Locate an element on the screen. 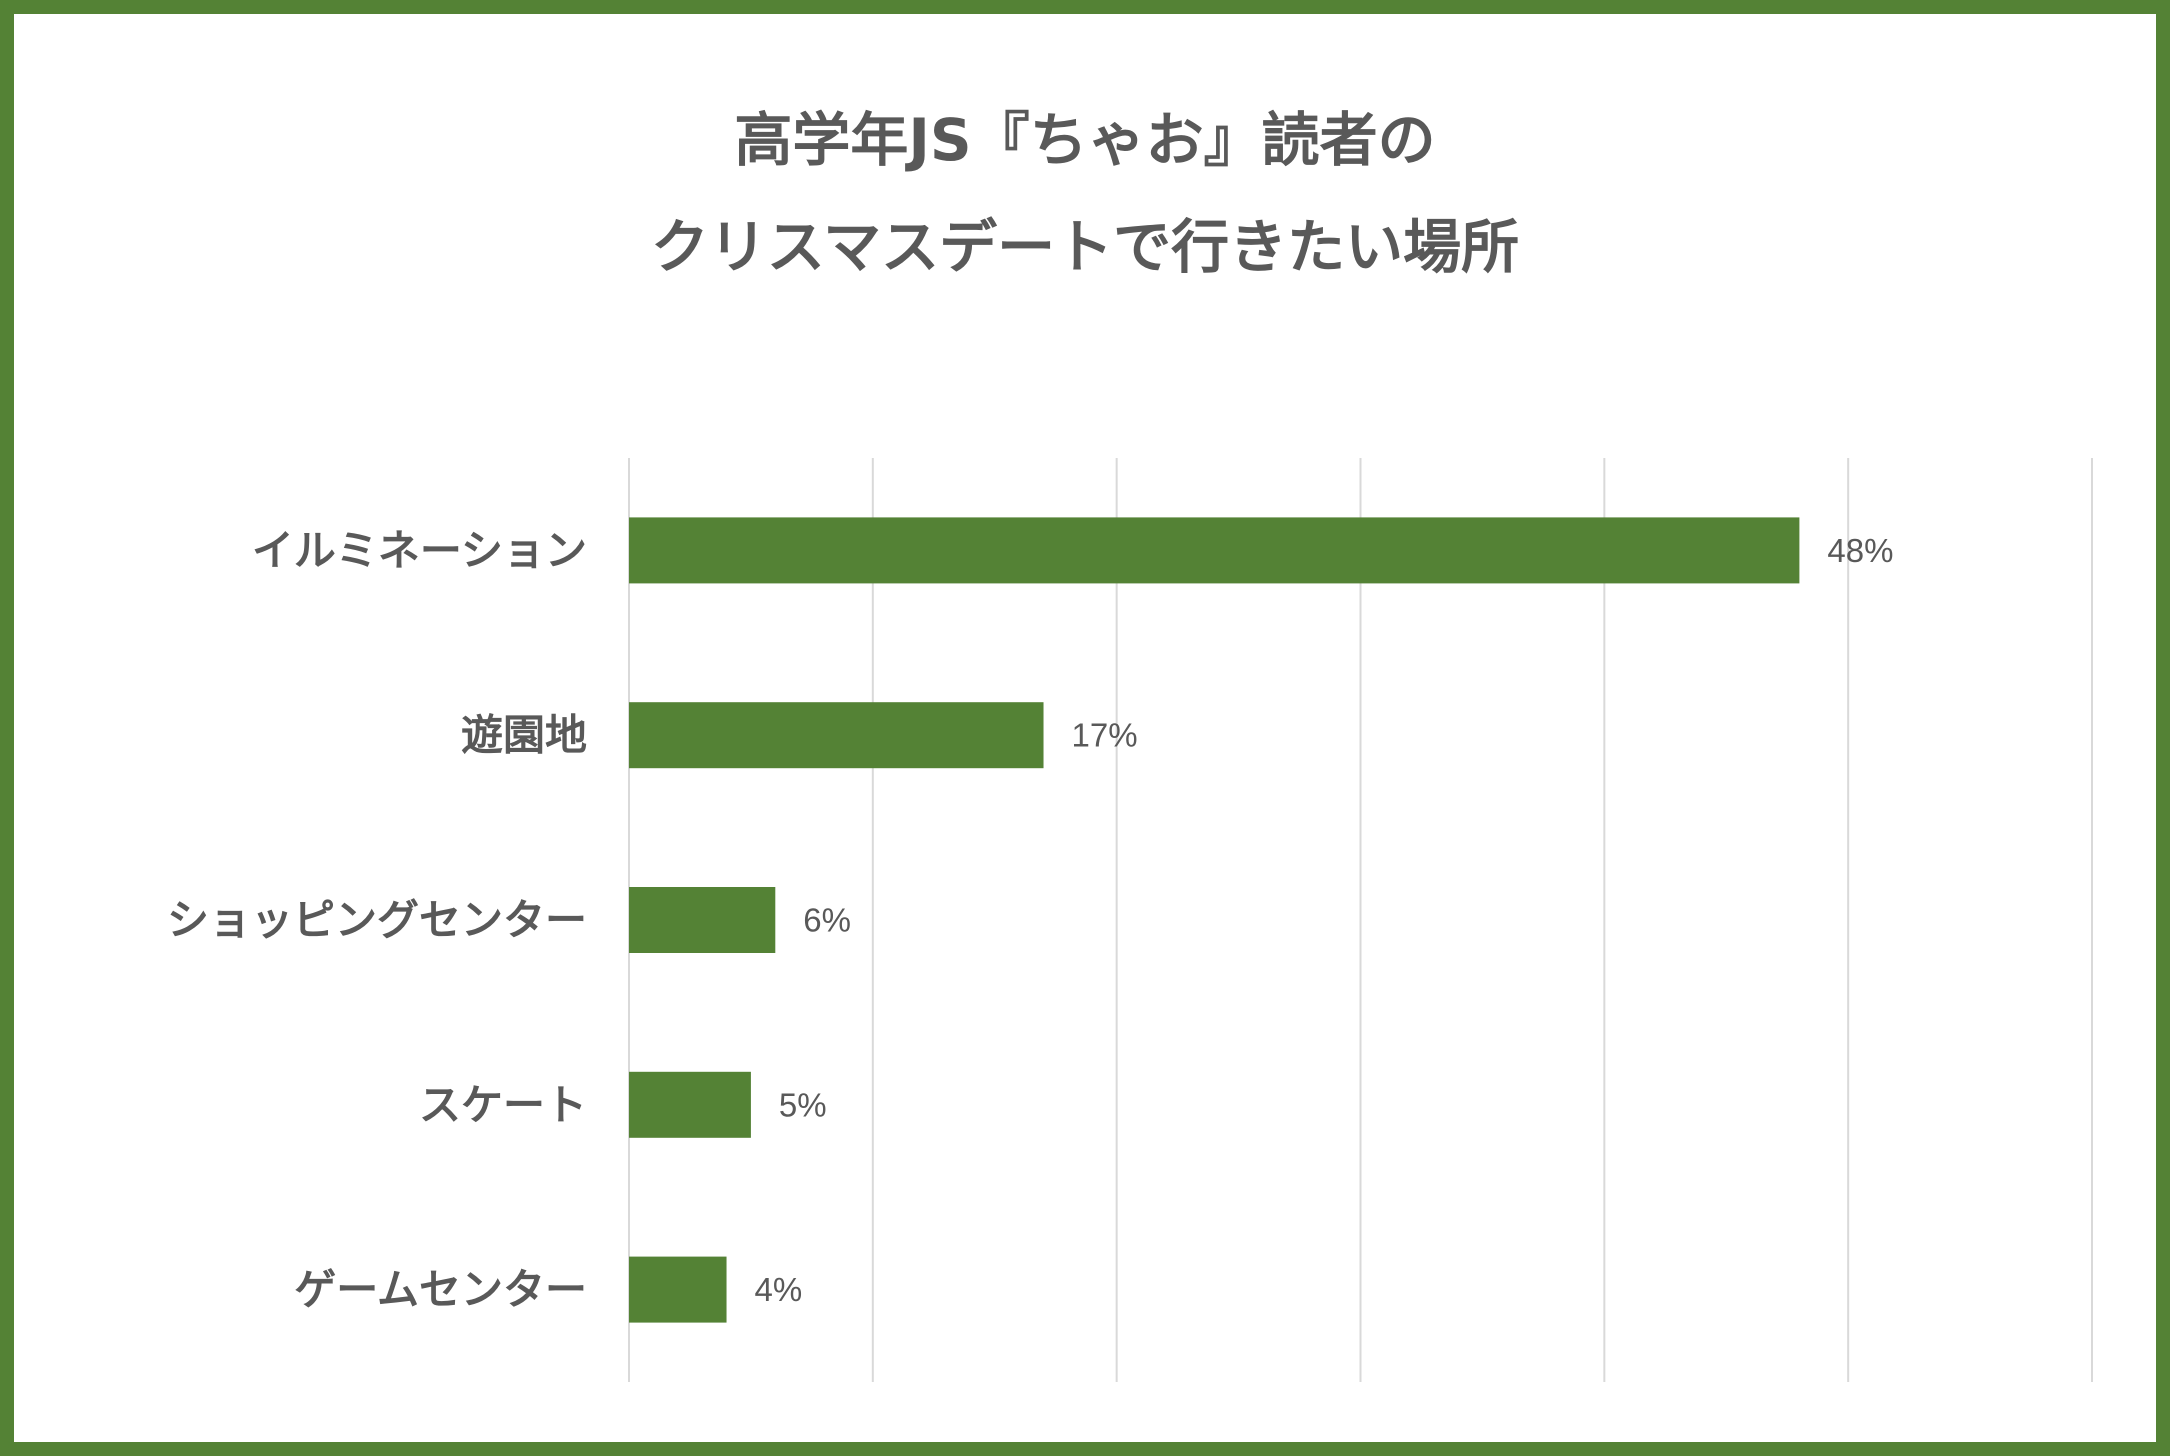 The image size is (2170, 1456). data-label-2: 6% is located at coordinates (827, 920).